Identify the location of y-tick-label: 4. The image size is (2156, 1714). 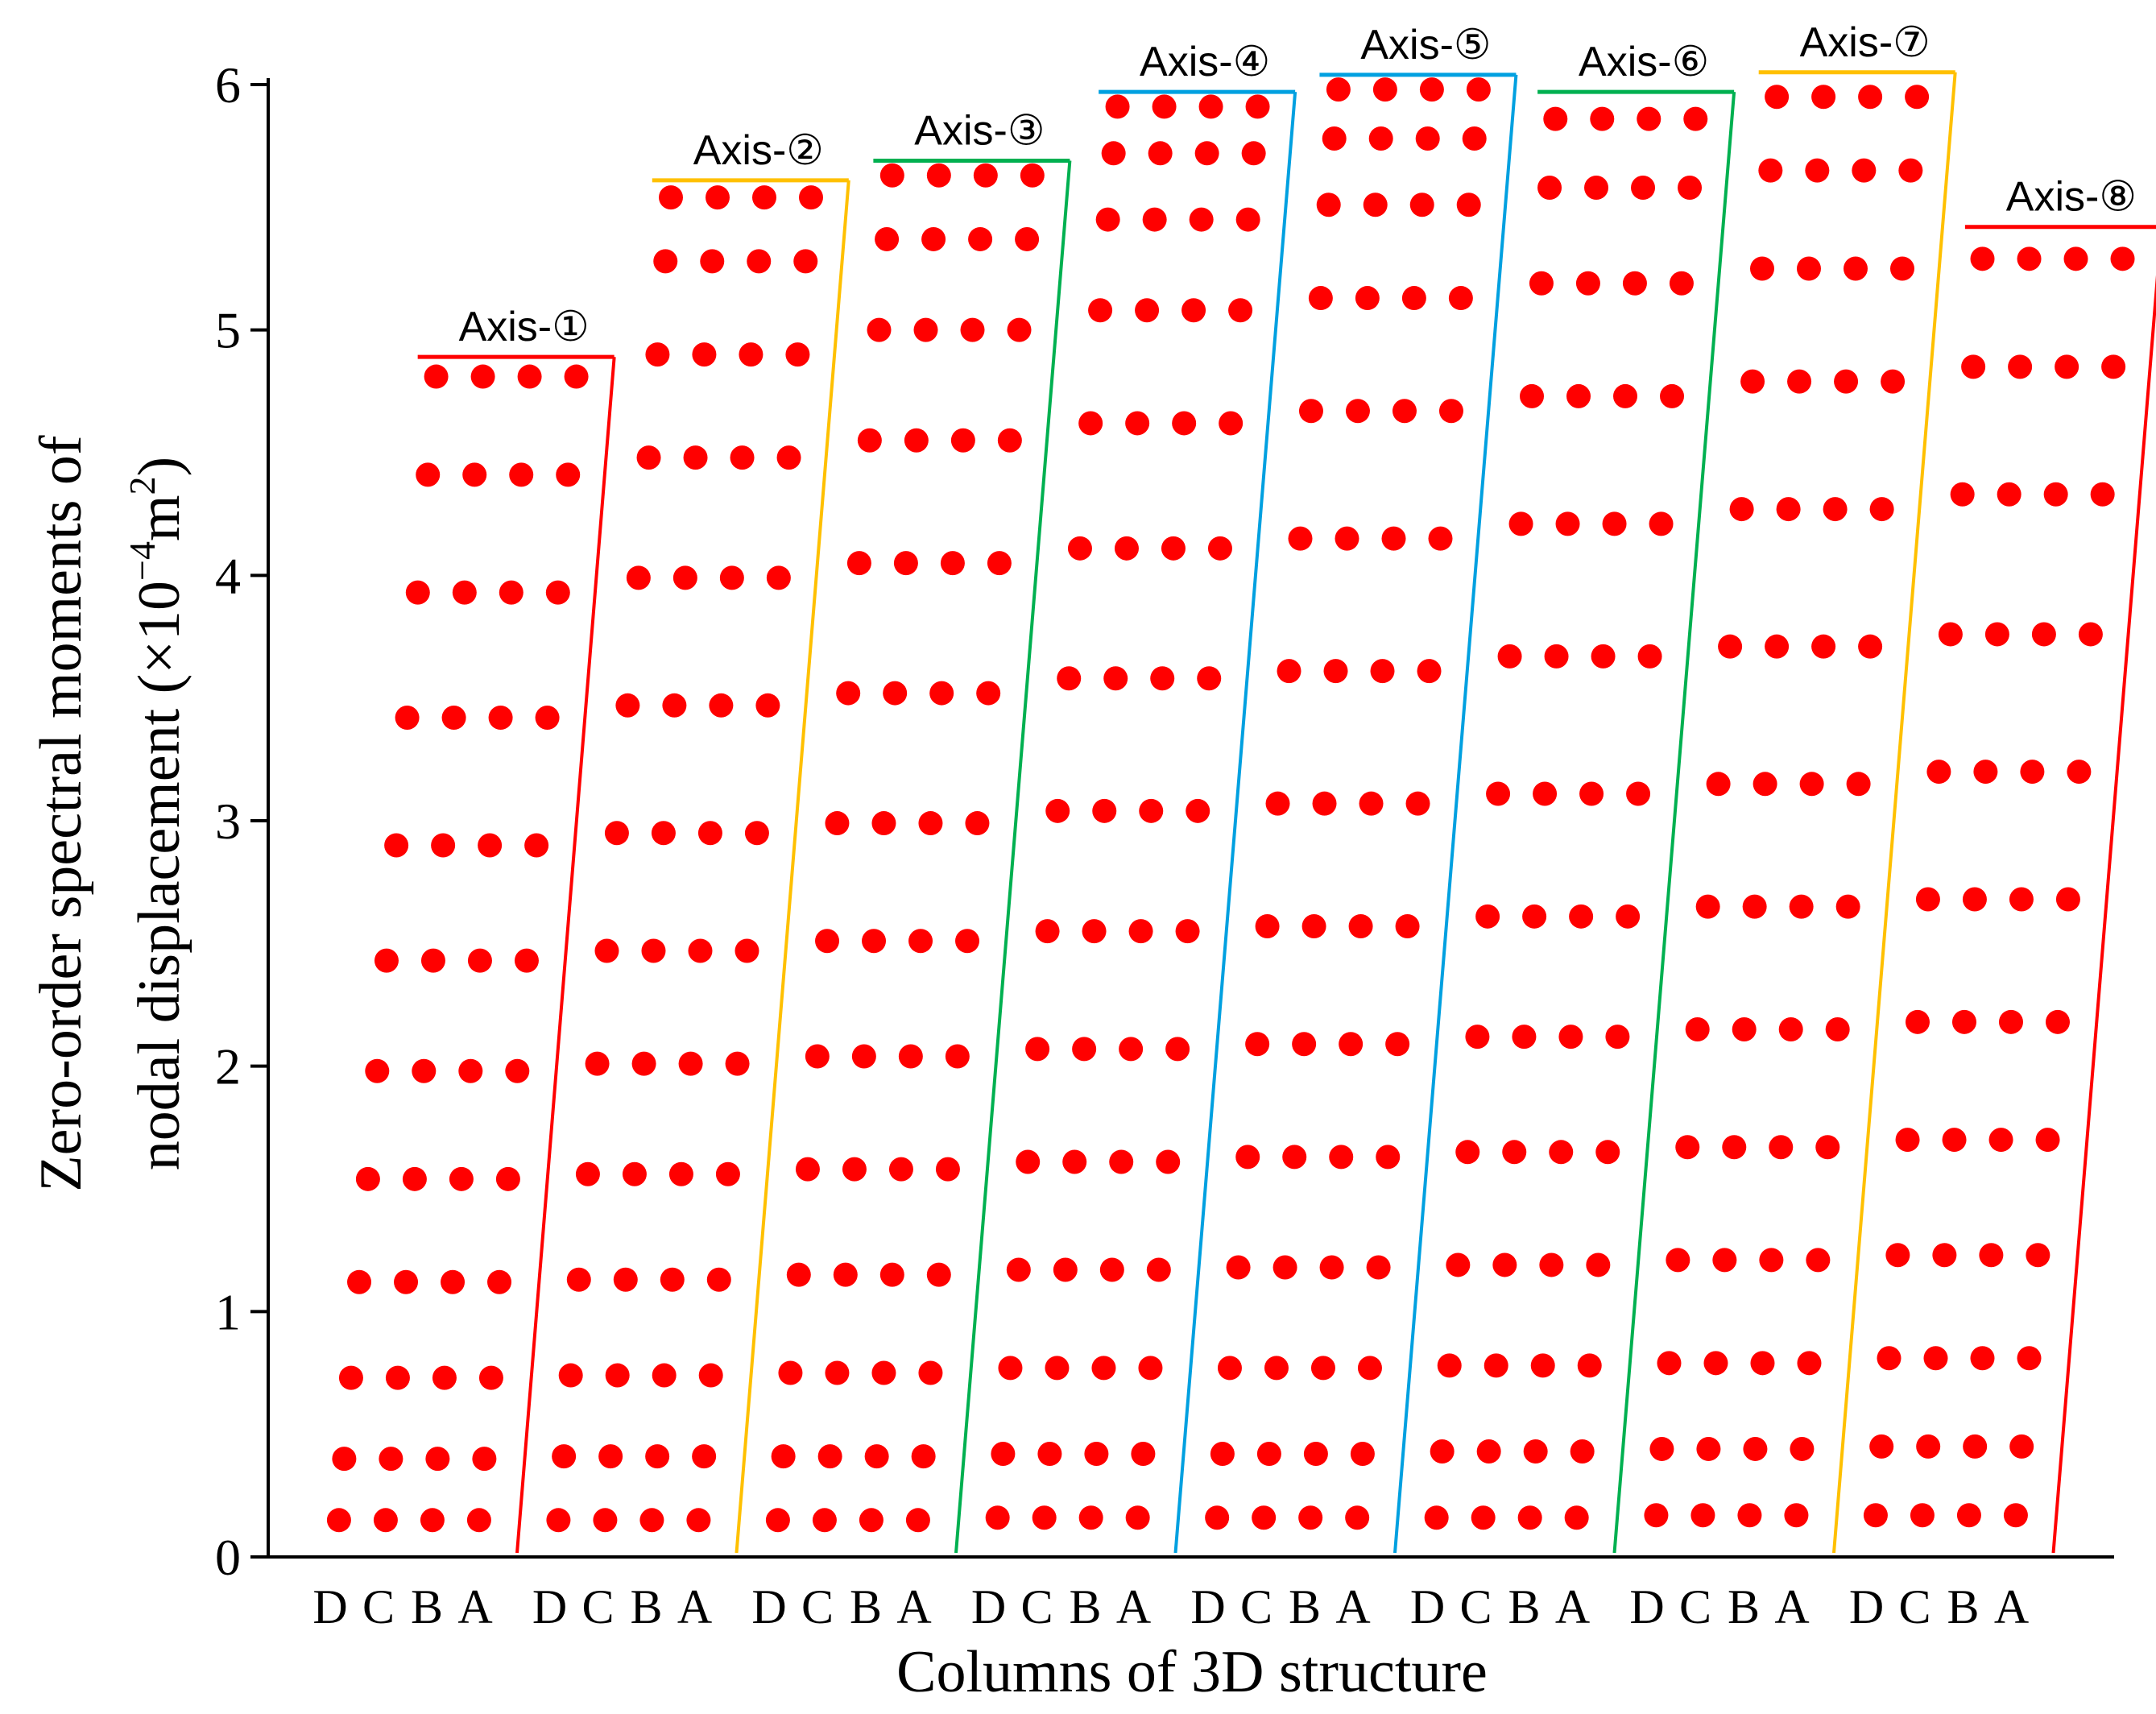
(228, 575).